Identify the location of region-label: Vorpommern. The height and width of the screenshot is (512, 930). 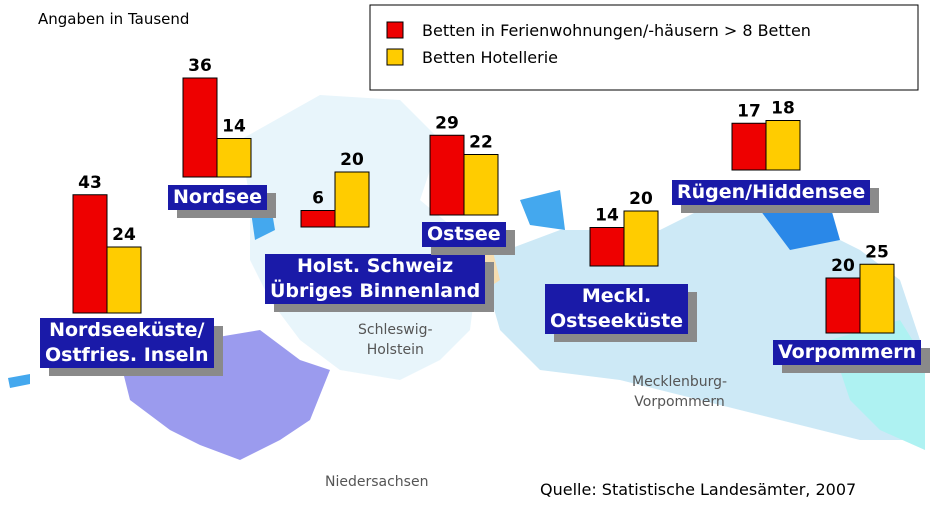
(847, 352).